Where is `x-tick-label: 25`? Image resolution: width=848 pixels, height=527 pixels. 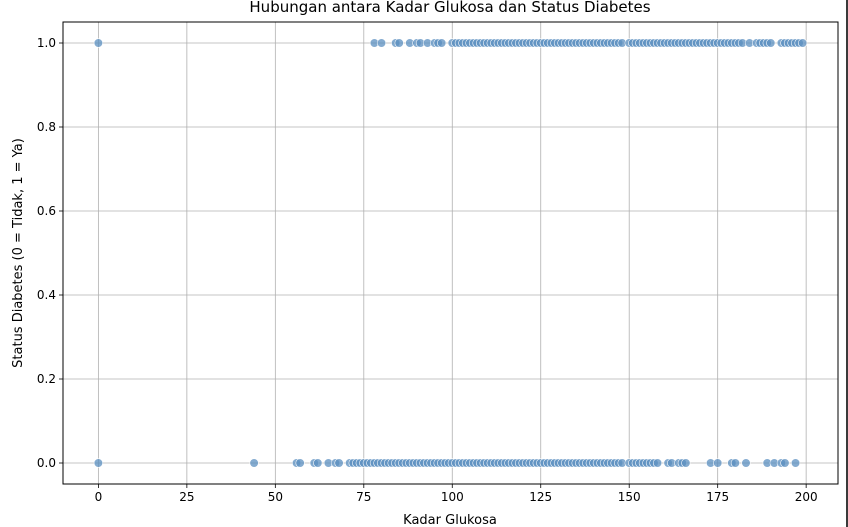 x-tick-label: 25 is located at coordinates (186, 497).